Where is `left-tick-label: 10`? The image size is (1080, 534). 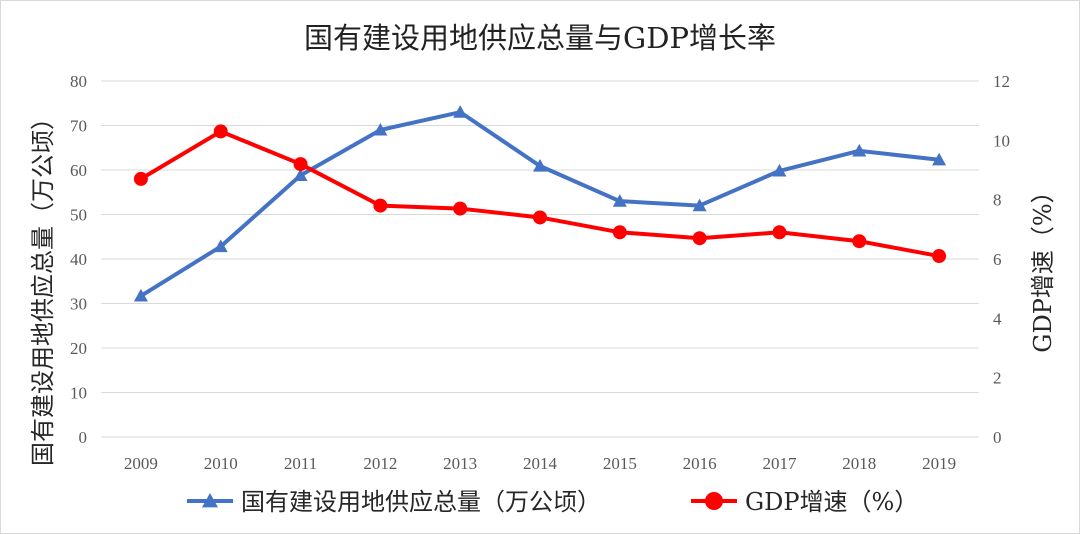
left-tick-label: 10 is located at coordinates (78, 393).